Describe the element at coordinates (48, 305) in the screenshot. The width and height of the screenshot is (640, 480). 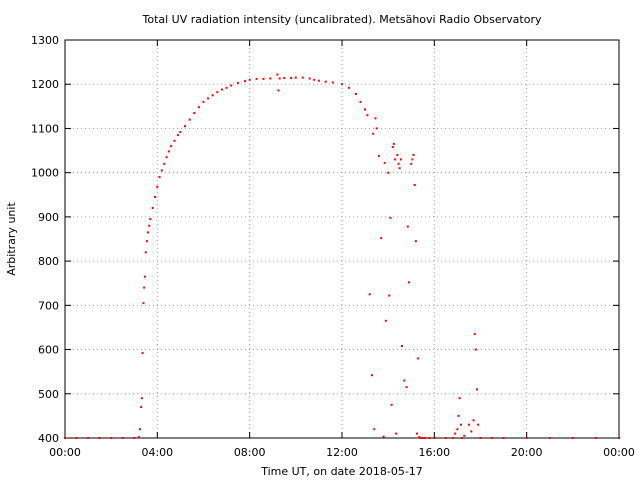
I see `y-tick-label: 700` at that location.